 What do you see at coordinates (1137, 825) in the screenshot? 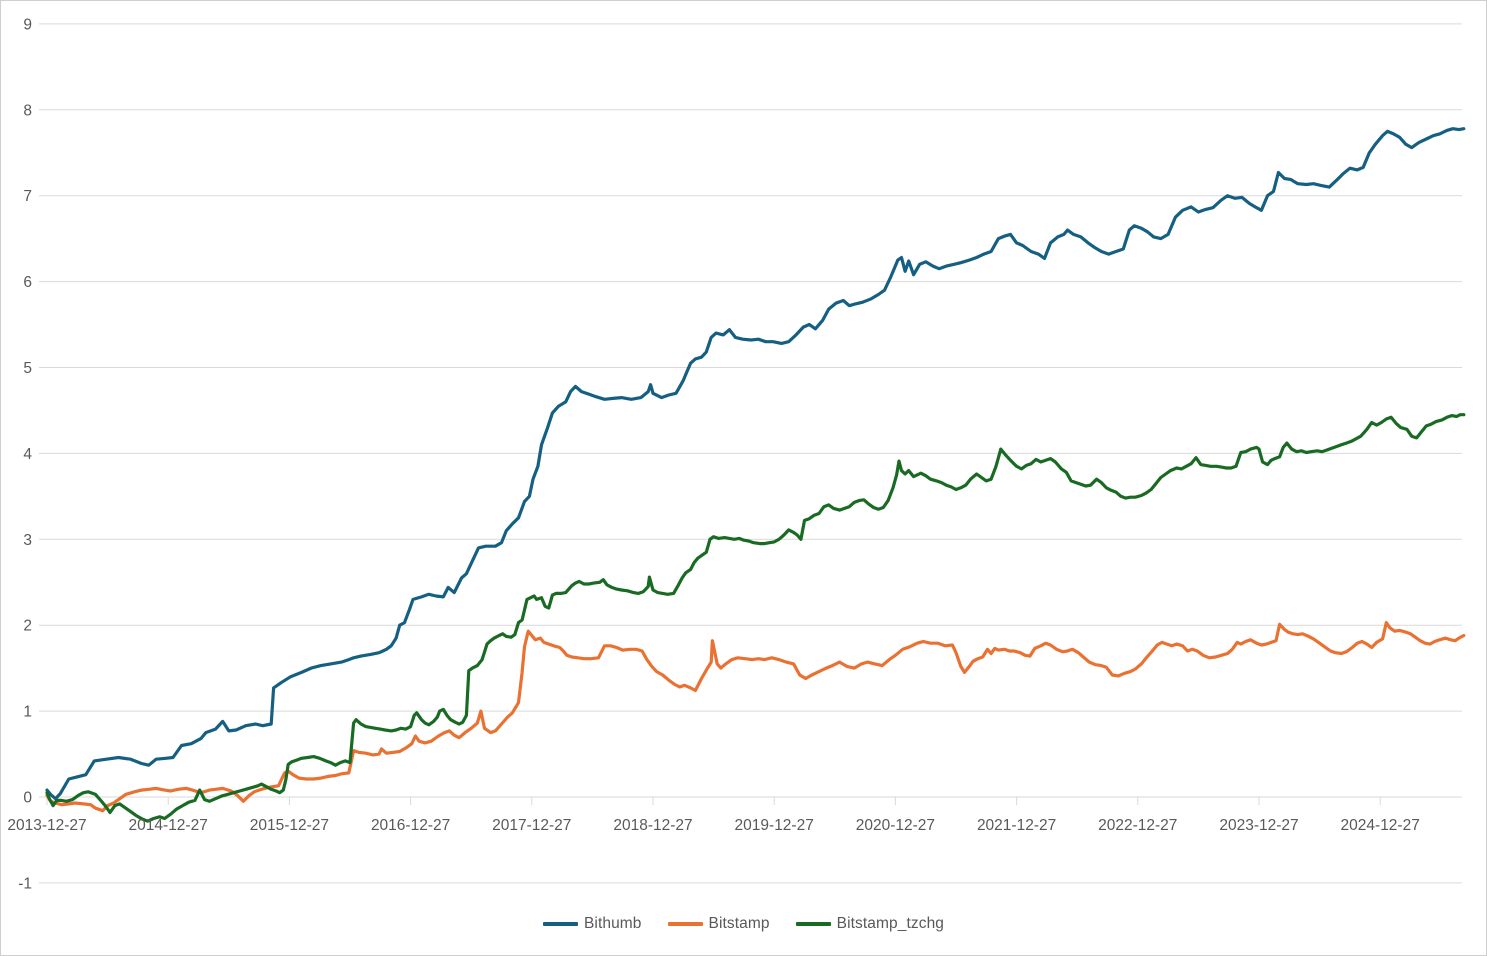
I see `x-tick-label-9: 2022-12-27` at bounding box center [1137, 825].